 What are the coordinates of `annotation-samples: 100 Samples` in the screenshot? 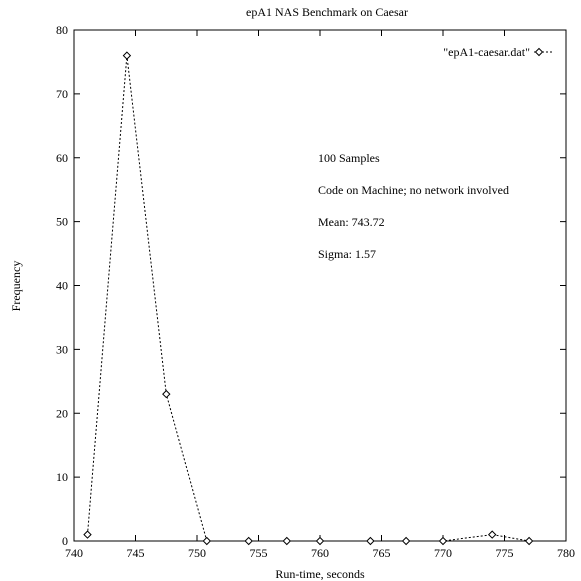 It's located at (349, 158).